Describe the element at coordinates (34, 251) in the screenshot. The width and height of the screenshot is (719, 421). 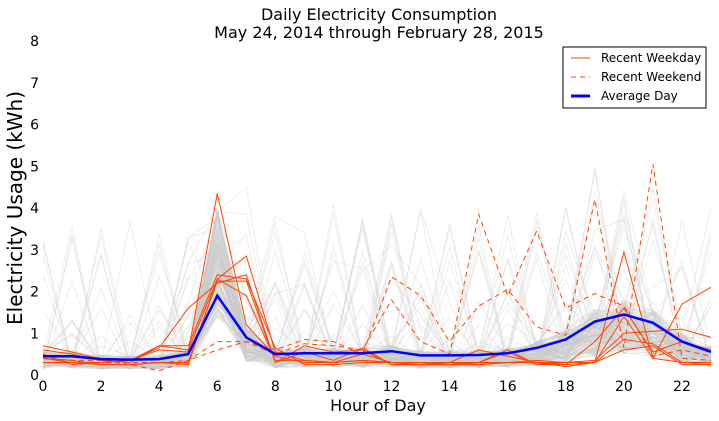
I see `y-tick-label: 3` at that location.